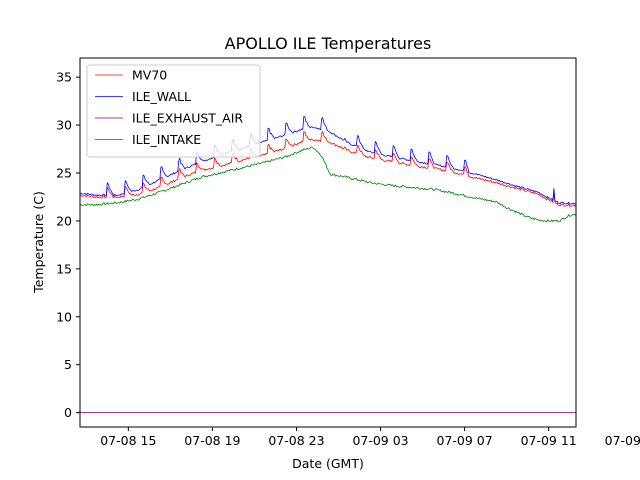 The width and height of the screenshot is (640, 480). What do you see at coordinates (166, 139) in the screenshot?
I see `legend-label-ile-intake: ILE_INTAKE` at bounding box center [166, 139].